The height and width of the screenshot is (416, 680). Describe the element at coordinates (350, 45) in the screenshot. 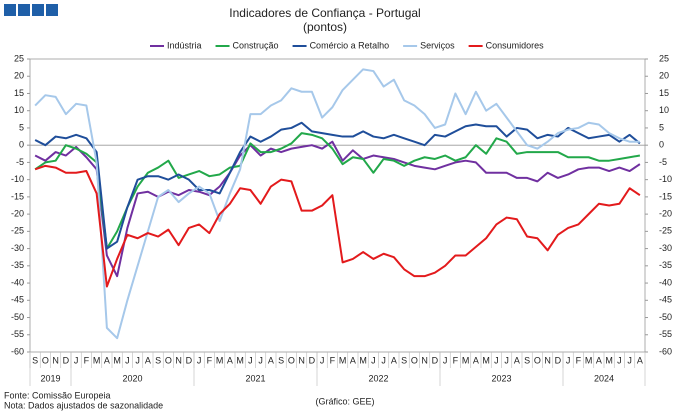

I see `legend-label: Comércio a Retalho` at that location.